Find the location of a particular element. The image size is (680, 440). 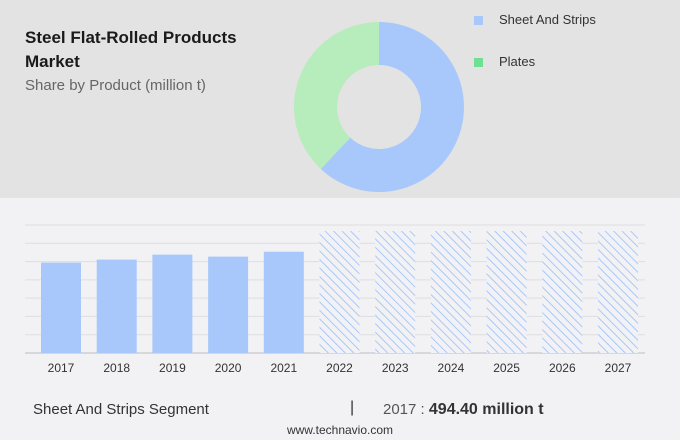

page-title: Steel Flat-Rolled Products Market is located at coordinates (131, 49).